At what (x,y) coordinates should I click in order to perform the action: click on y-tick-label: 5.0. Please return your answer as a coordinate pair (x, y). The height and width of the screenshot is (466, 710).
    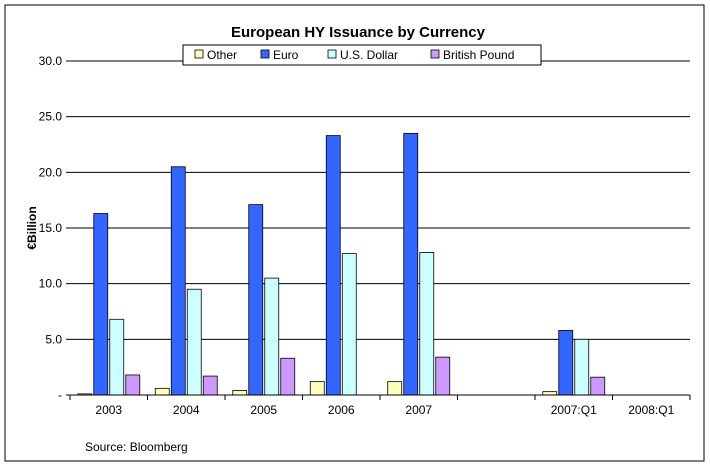
    Looking at the image, I should click on (53, 339).